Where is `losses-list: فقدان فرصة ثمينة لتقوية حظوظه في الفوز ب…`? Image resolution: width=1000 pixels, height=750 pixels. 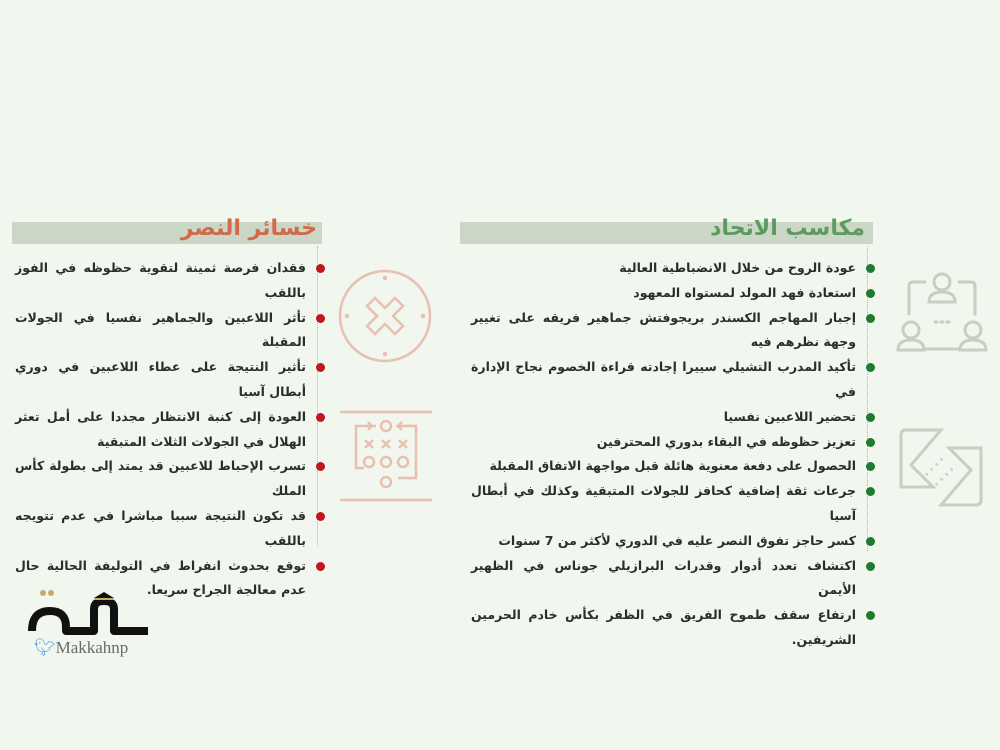 losses-list: فقدان فرصة ثمينة لتقوية حظوظه في الفوز ب… is located at coordinates (170, 430).